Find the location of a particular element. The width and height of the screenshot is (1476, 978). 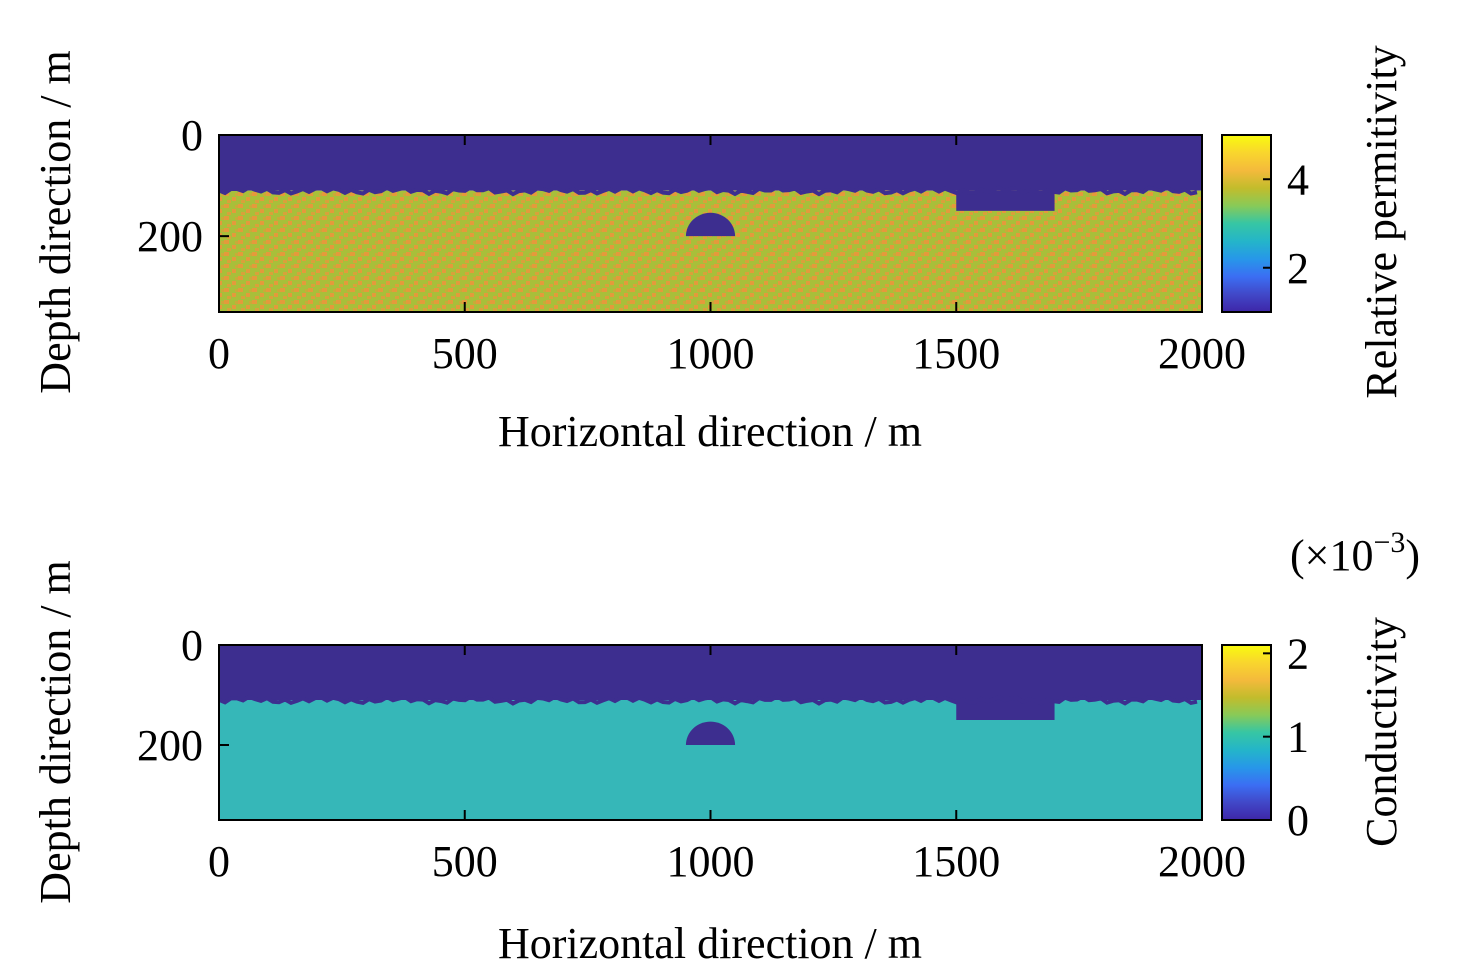

colorbar-tick-label: 4 is located at coordinates (1298, 179).